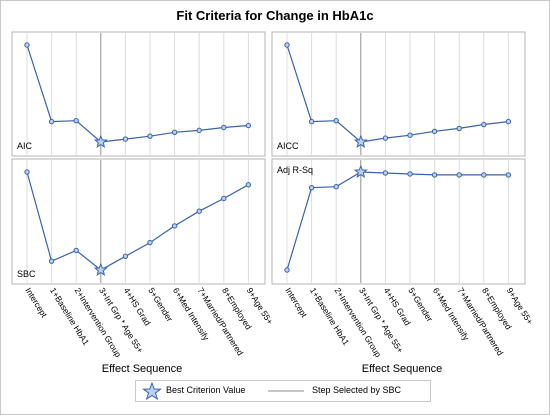 The image size is (550, 415). What do you see at coordinates (152, 391) in the screenshot?
I see `legend-star-icon` at bounding box center [152, 391].